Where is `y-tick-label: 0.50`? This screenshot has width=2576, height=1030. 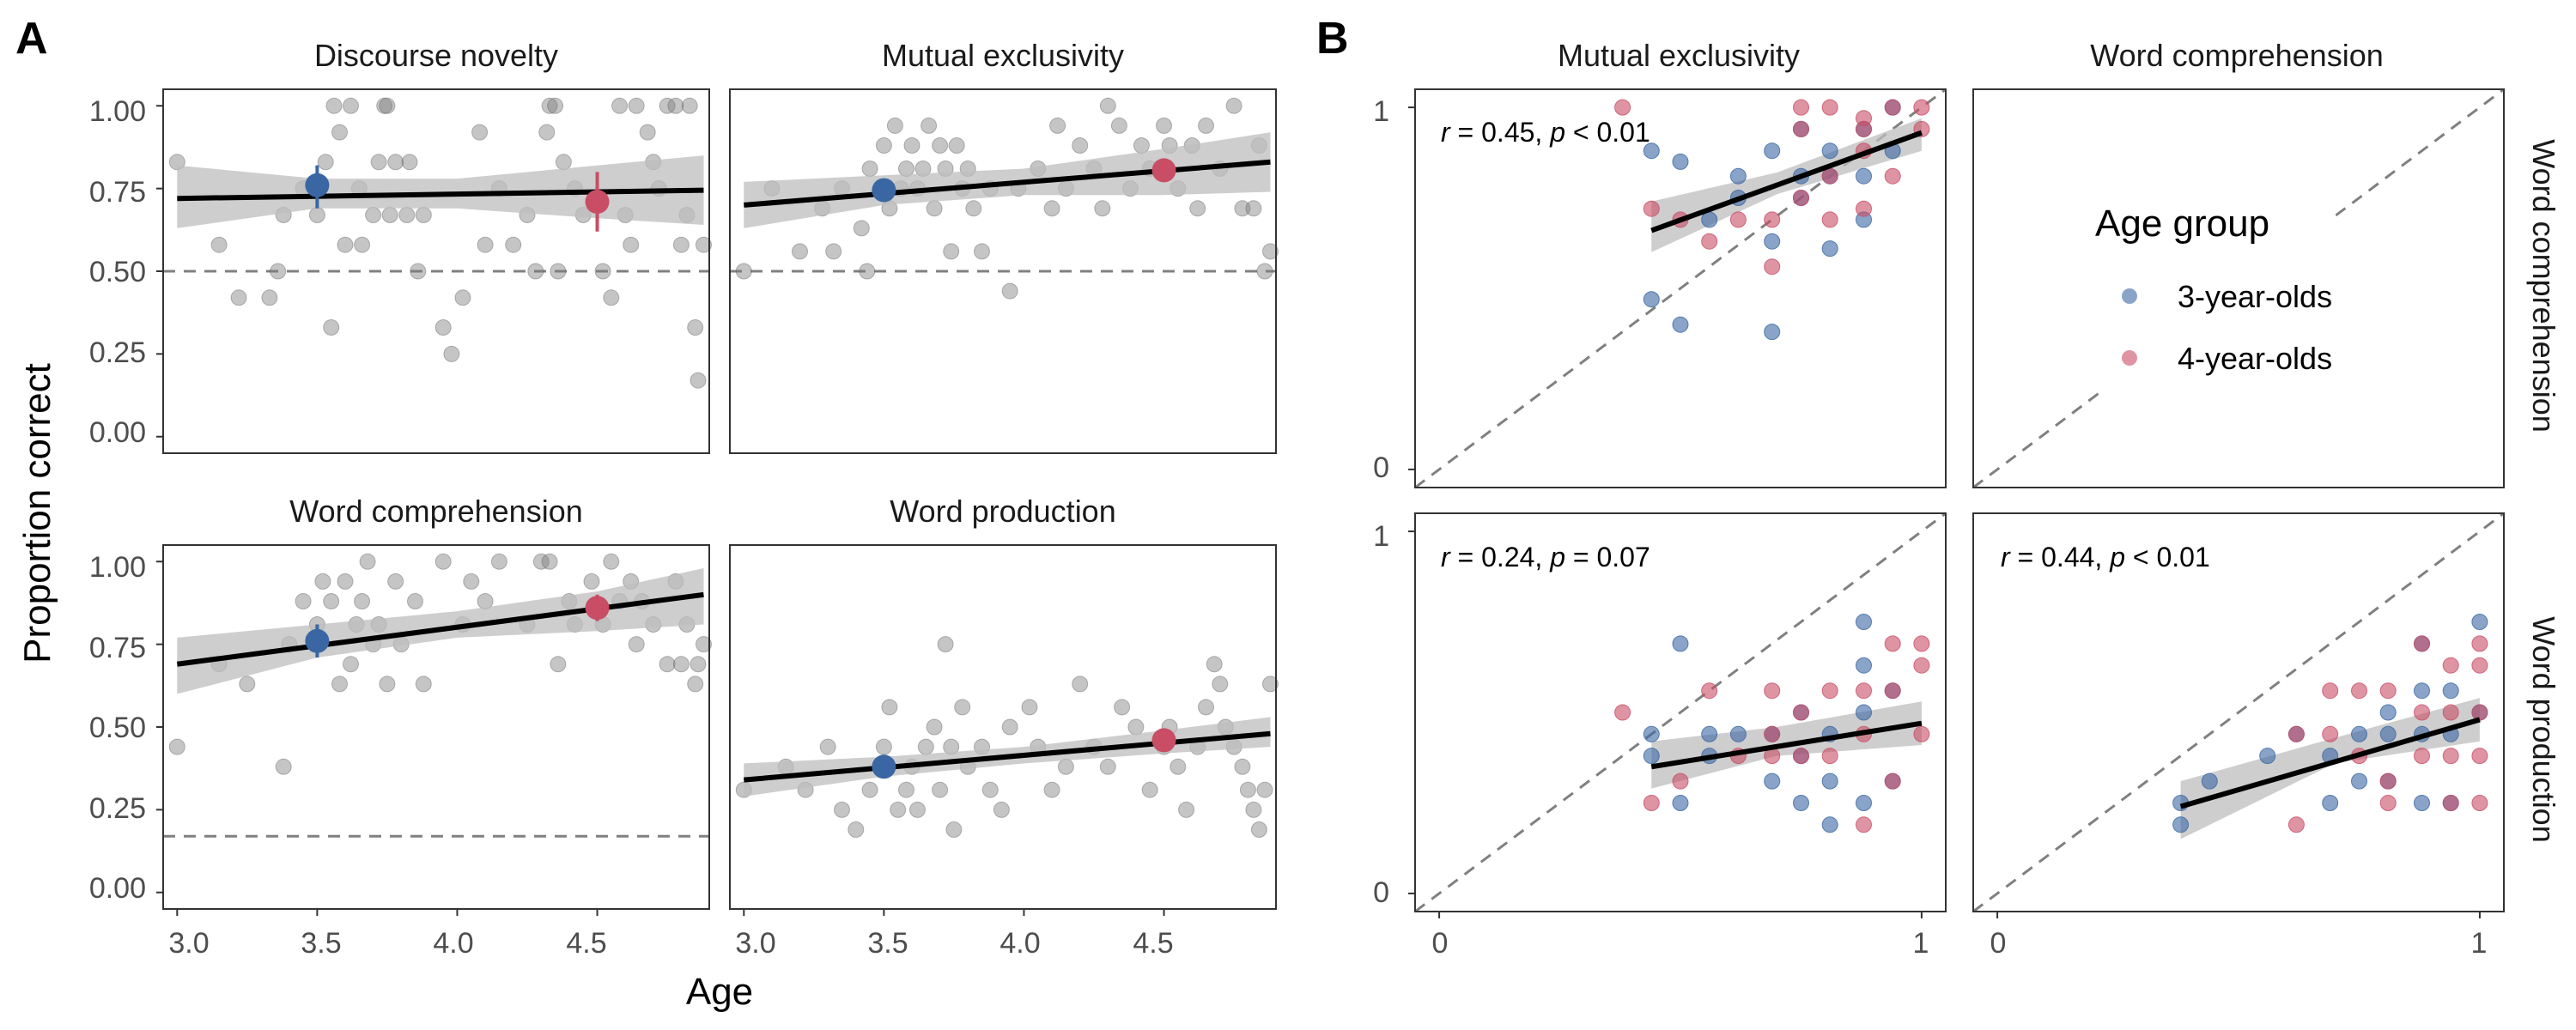 y-tick-label: 0.50 is located at coordinates (117, 272).